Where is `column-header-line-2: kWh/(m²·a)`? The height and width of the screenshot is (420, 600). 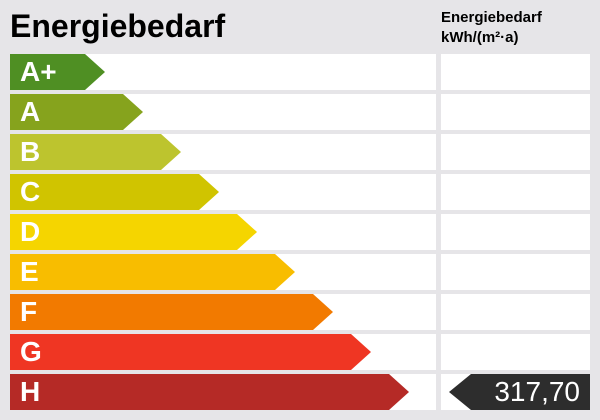 column-header-line-2: kWh/(m²·a) is located at coordinates (480, 37).